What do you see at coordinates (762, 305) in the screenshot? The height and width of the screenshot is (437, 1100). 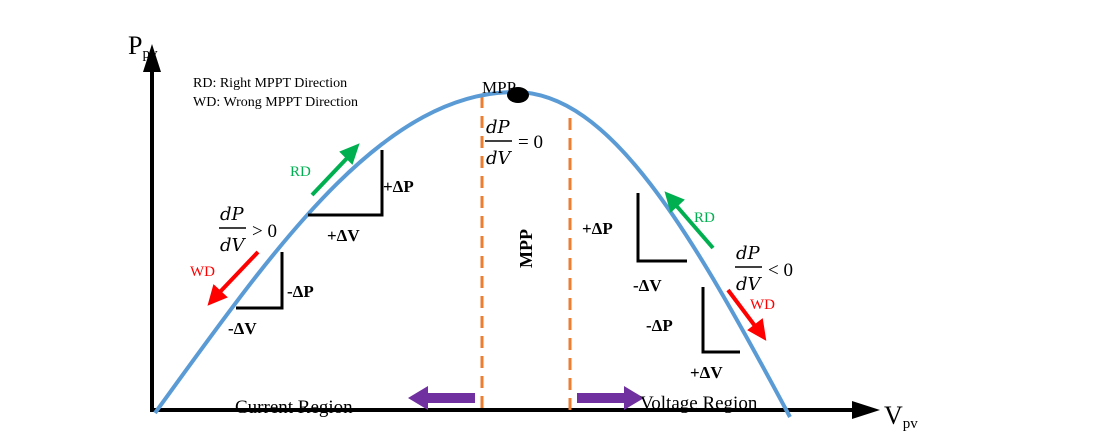 I see `right-wd-label: WD` at bounding box center [762, 305].